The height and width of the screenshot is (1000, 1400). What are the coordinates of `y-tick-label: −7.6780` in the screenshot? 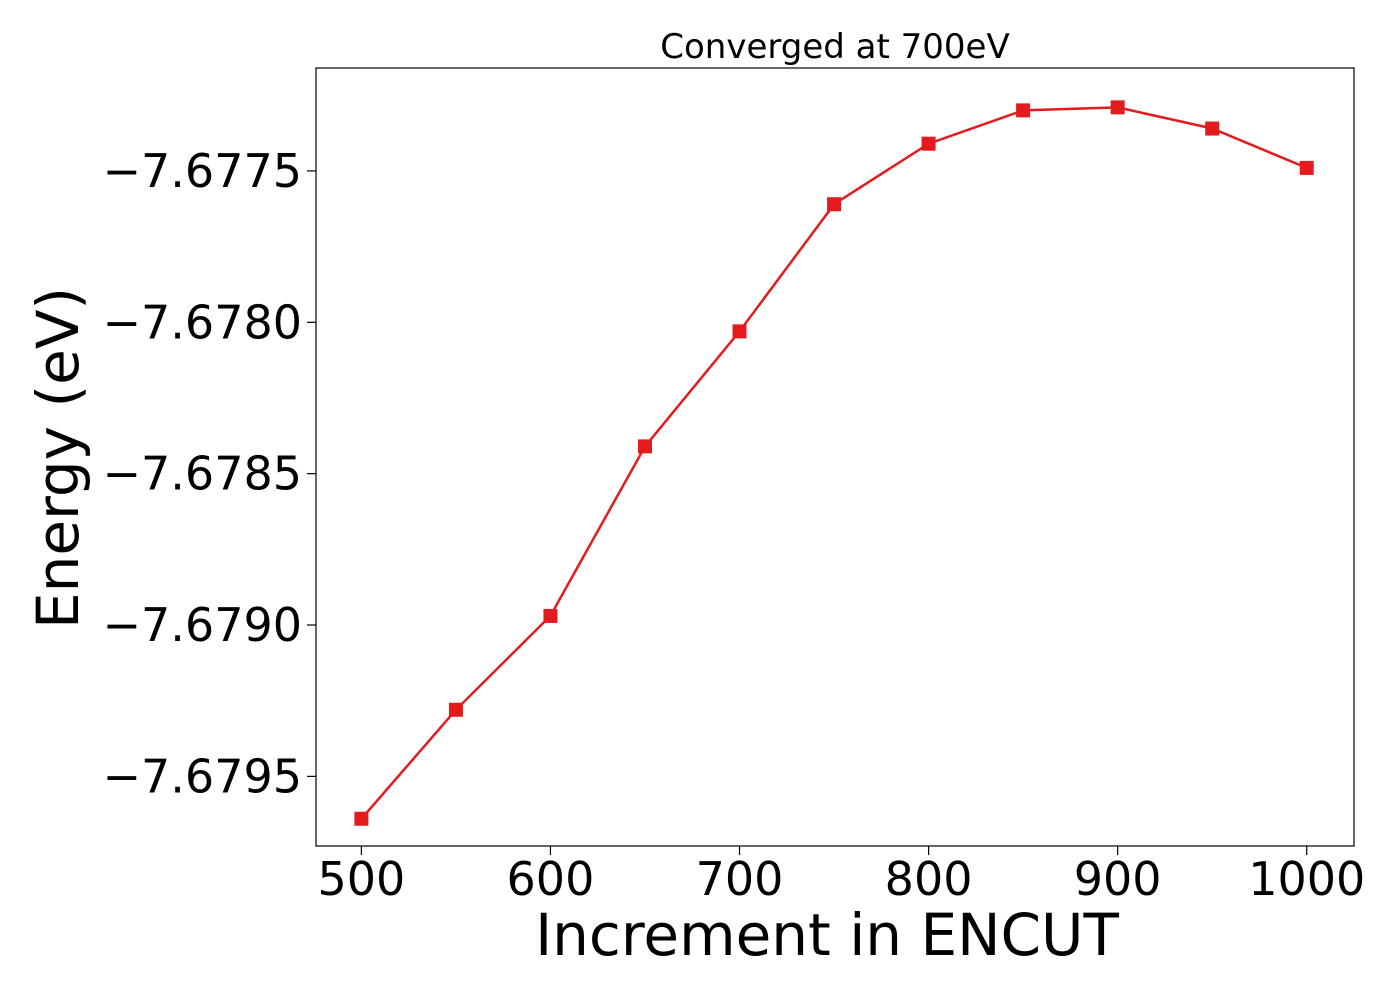 It's located at (203, 322).